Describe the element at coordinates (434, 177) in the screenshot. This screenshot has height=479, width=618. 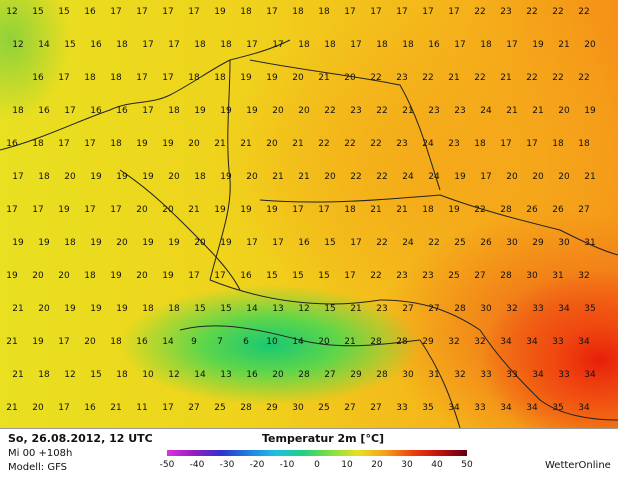
I see `temperature-value: 24` at that location.